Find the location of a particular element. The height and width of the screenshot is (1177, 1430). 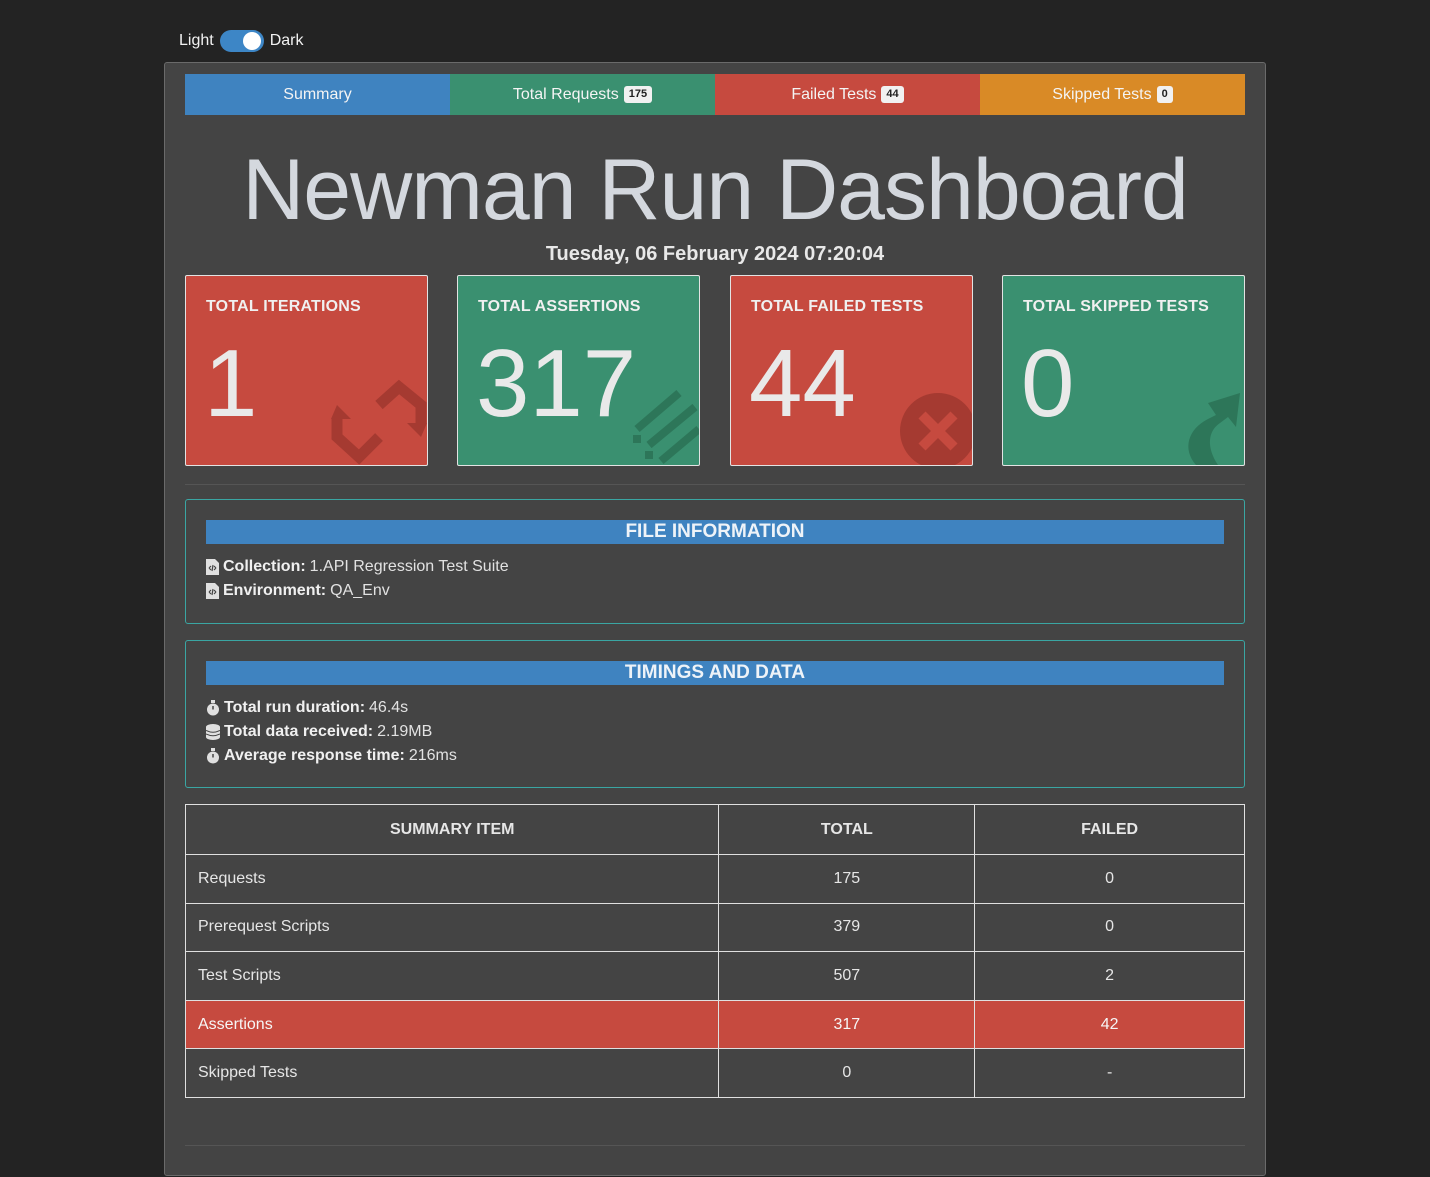

count-badge: 44 is located at coordinates (892, 94).